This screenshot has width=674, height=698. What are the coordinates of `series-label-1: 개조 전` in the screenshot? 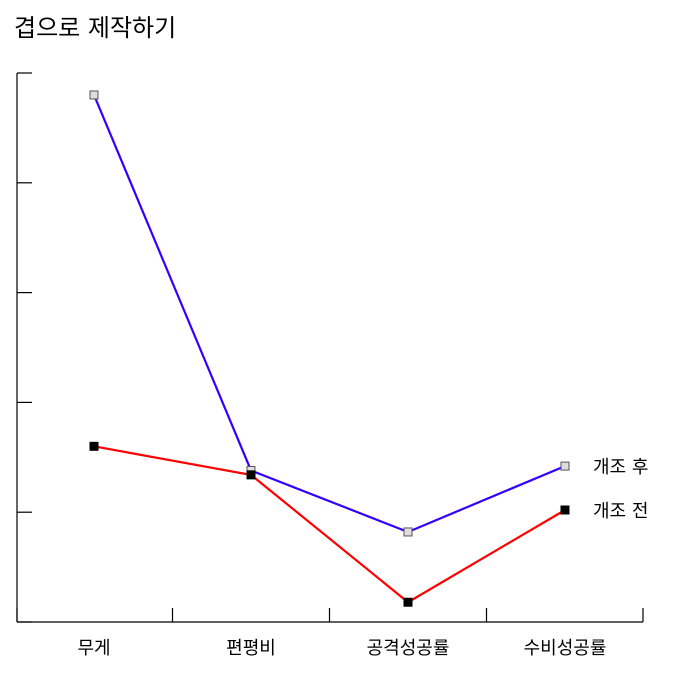 It's located at (620, 511).